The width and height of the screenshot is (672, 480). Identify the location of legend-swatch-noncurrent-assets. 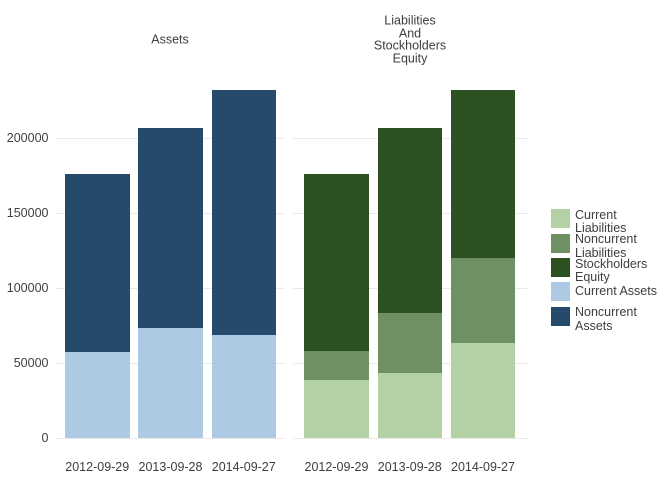
(560, 316).